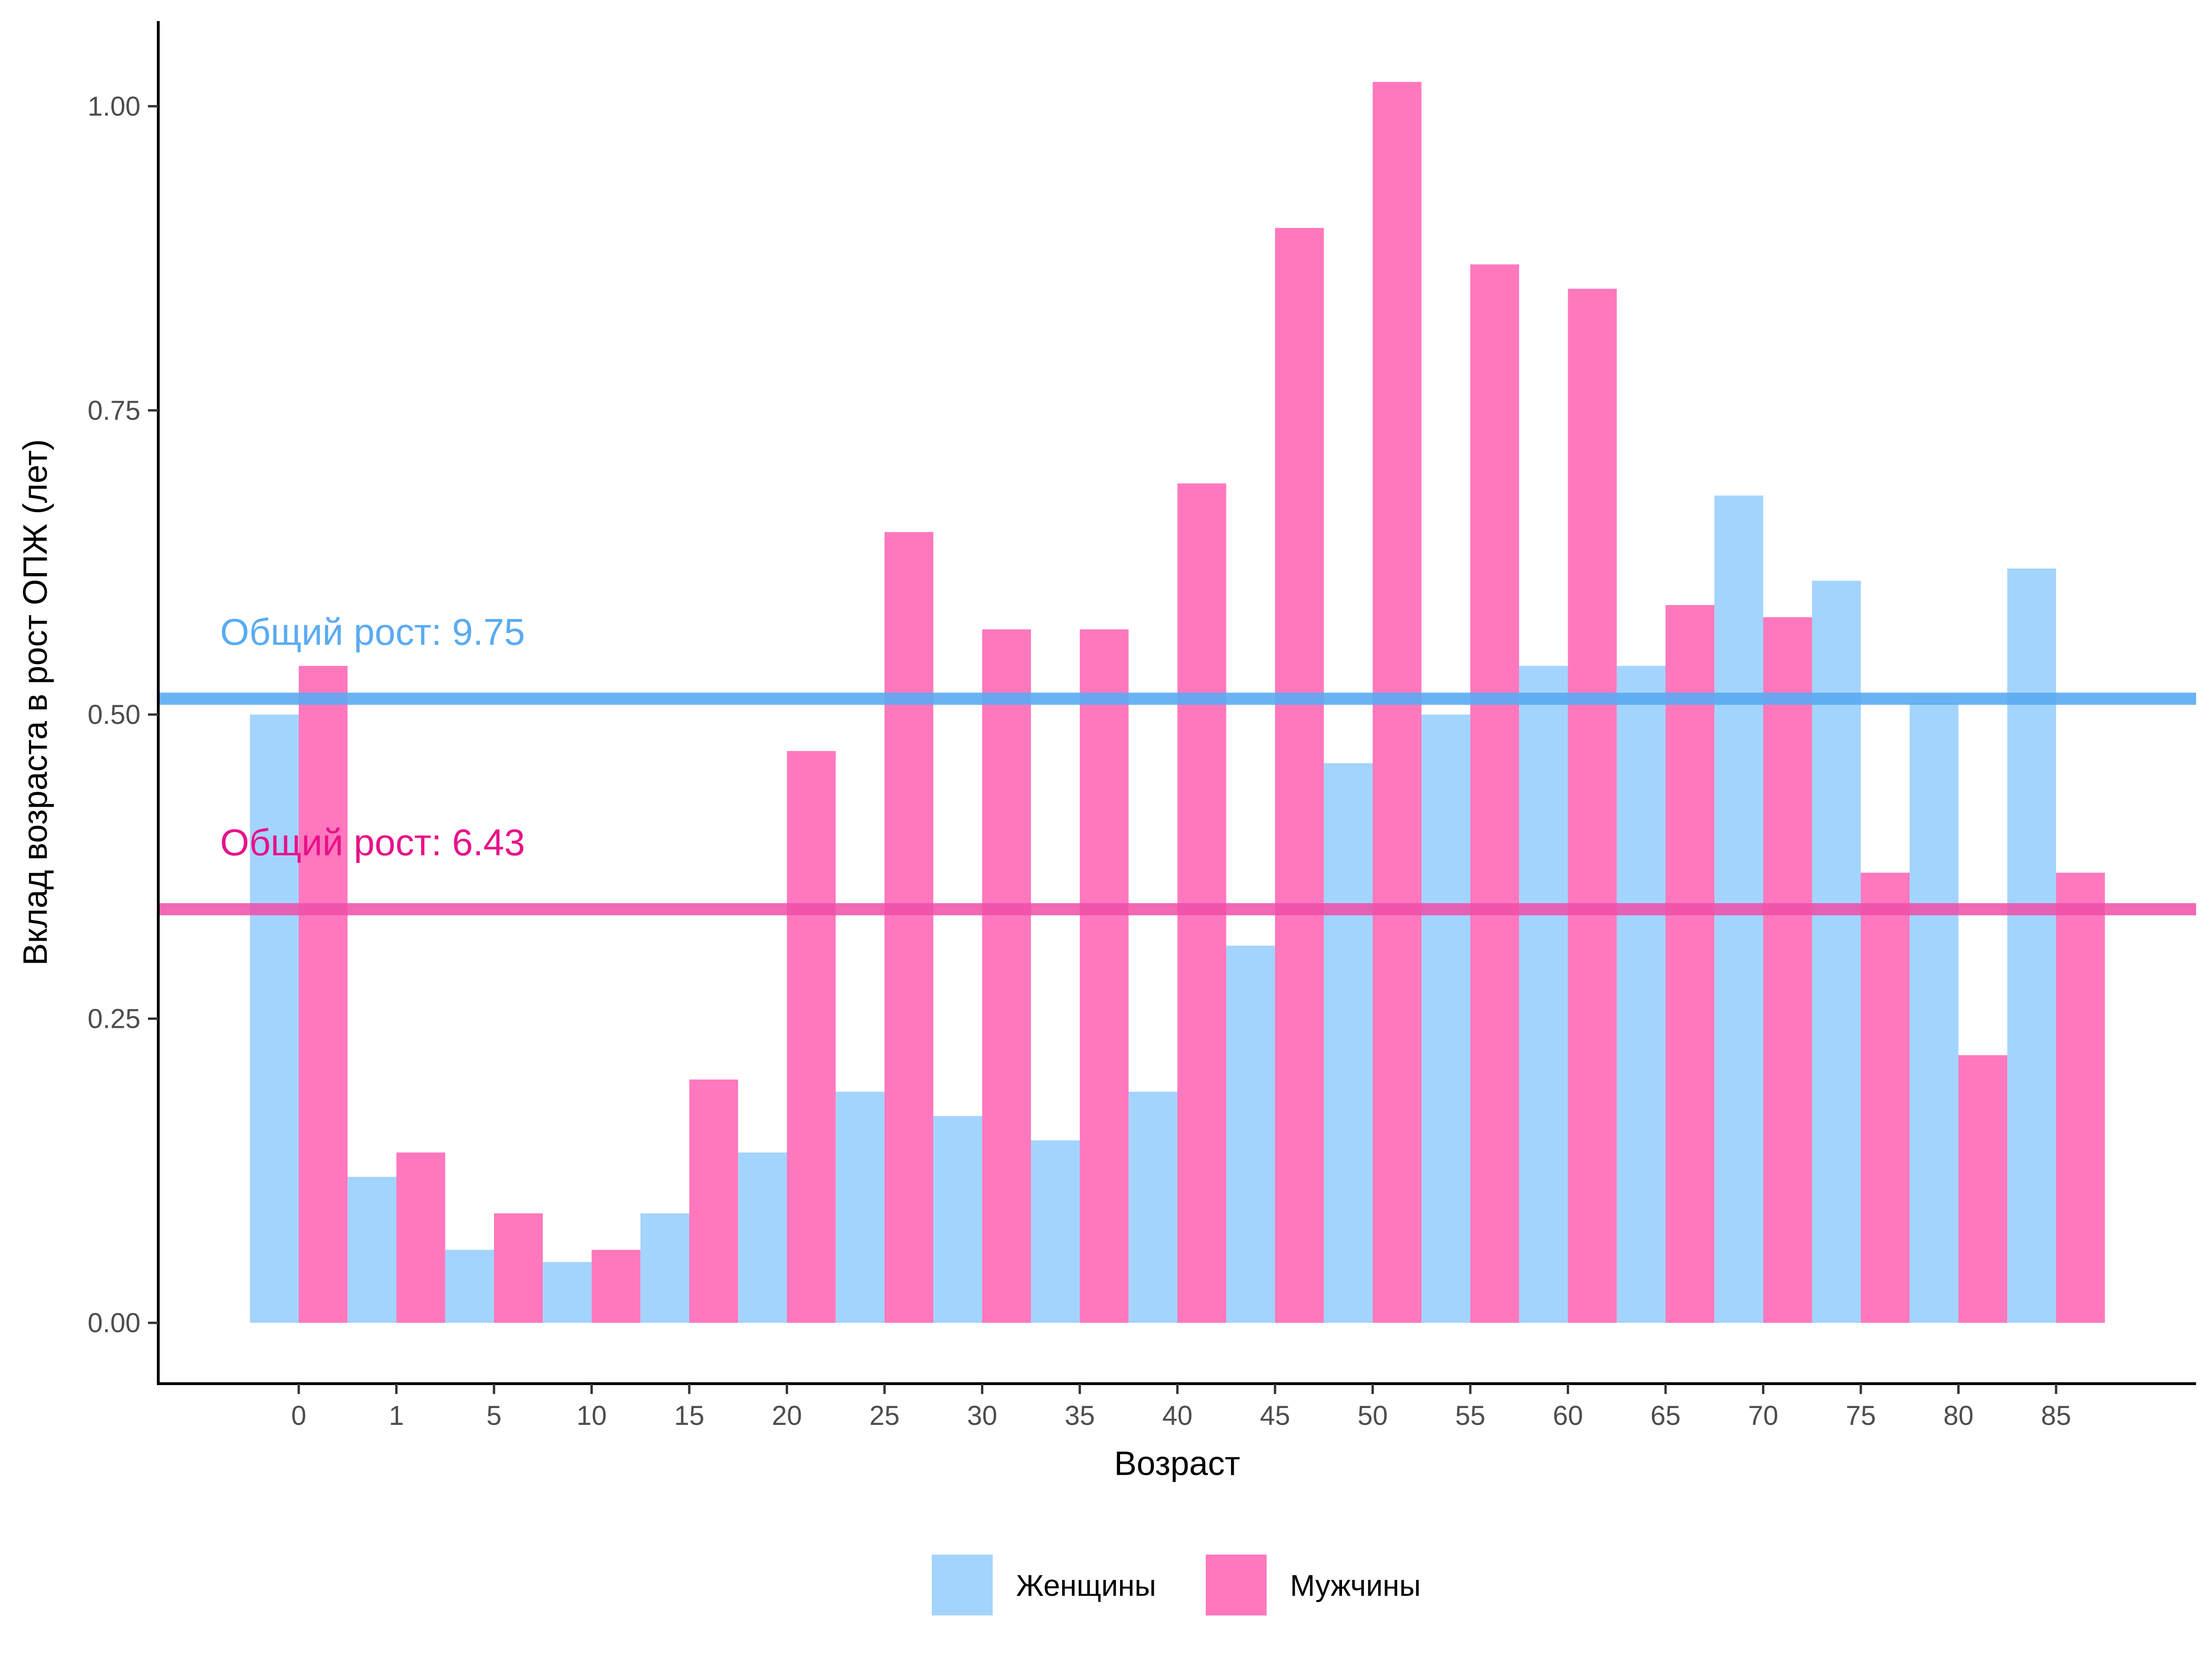 Image resolution: width=2212 pixels, height=1659 pixels. I want to click on x-tick-label: 35, so click(1080, 1416).